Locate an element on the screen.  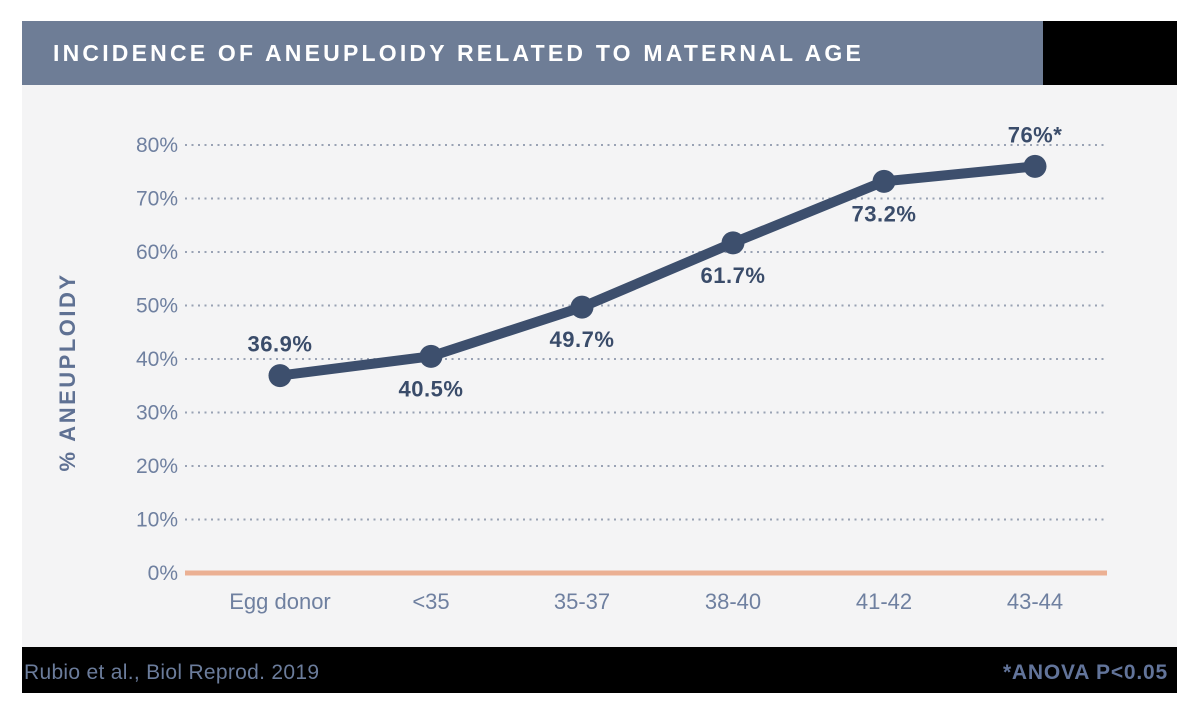
y-tick-label-20: 20% is located at coordinates (157, 466).